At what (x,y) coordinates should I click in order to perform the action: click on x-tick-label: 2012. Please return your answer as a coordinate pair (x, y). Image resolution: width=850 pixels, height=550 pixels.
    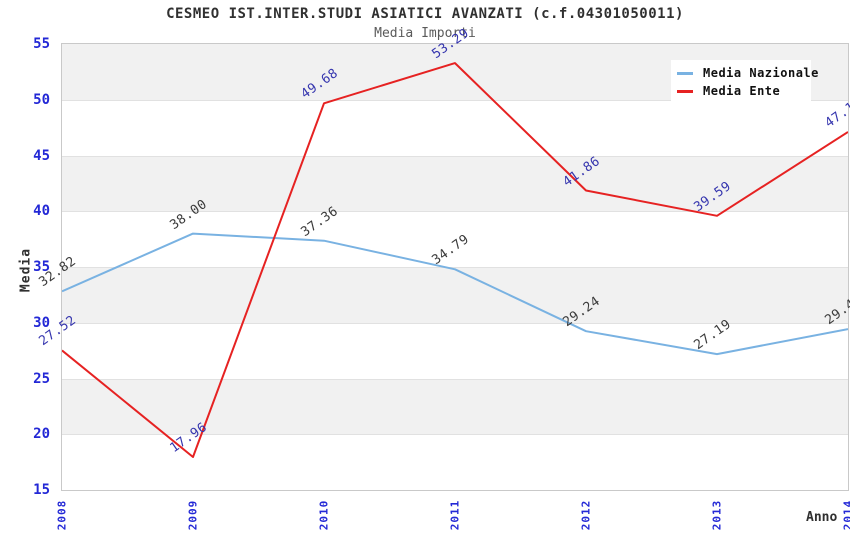
    Looking at the image, I should click on (586, 515).